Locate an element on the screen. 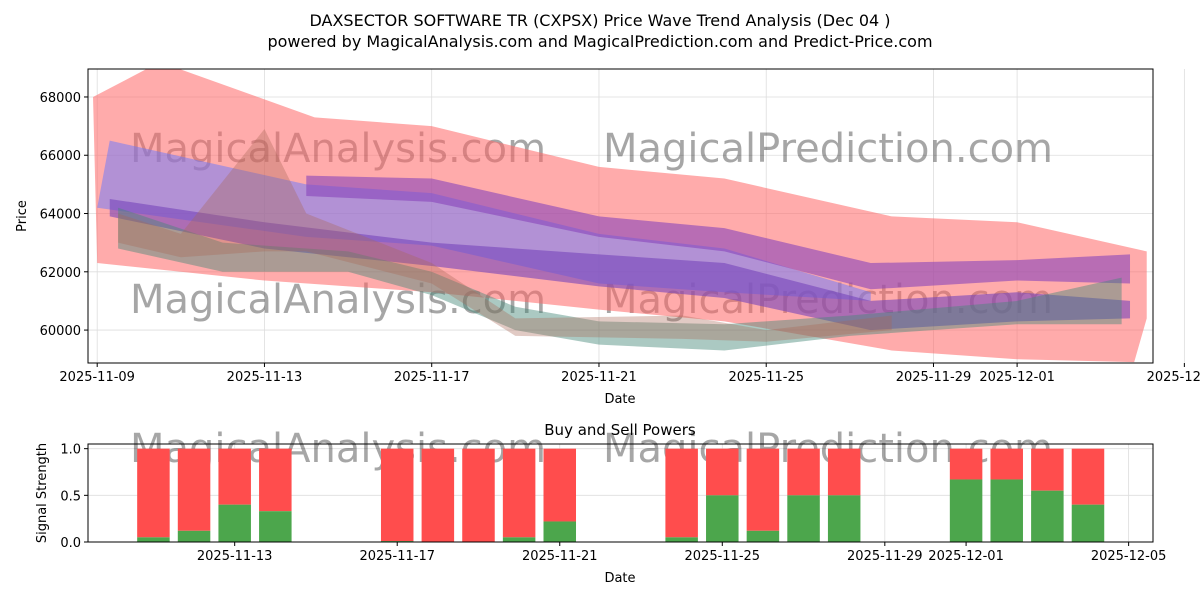 The width and height of the screenshot is (1200, 600). y-tick-label: 64000 is located at coordinates (60, 215).